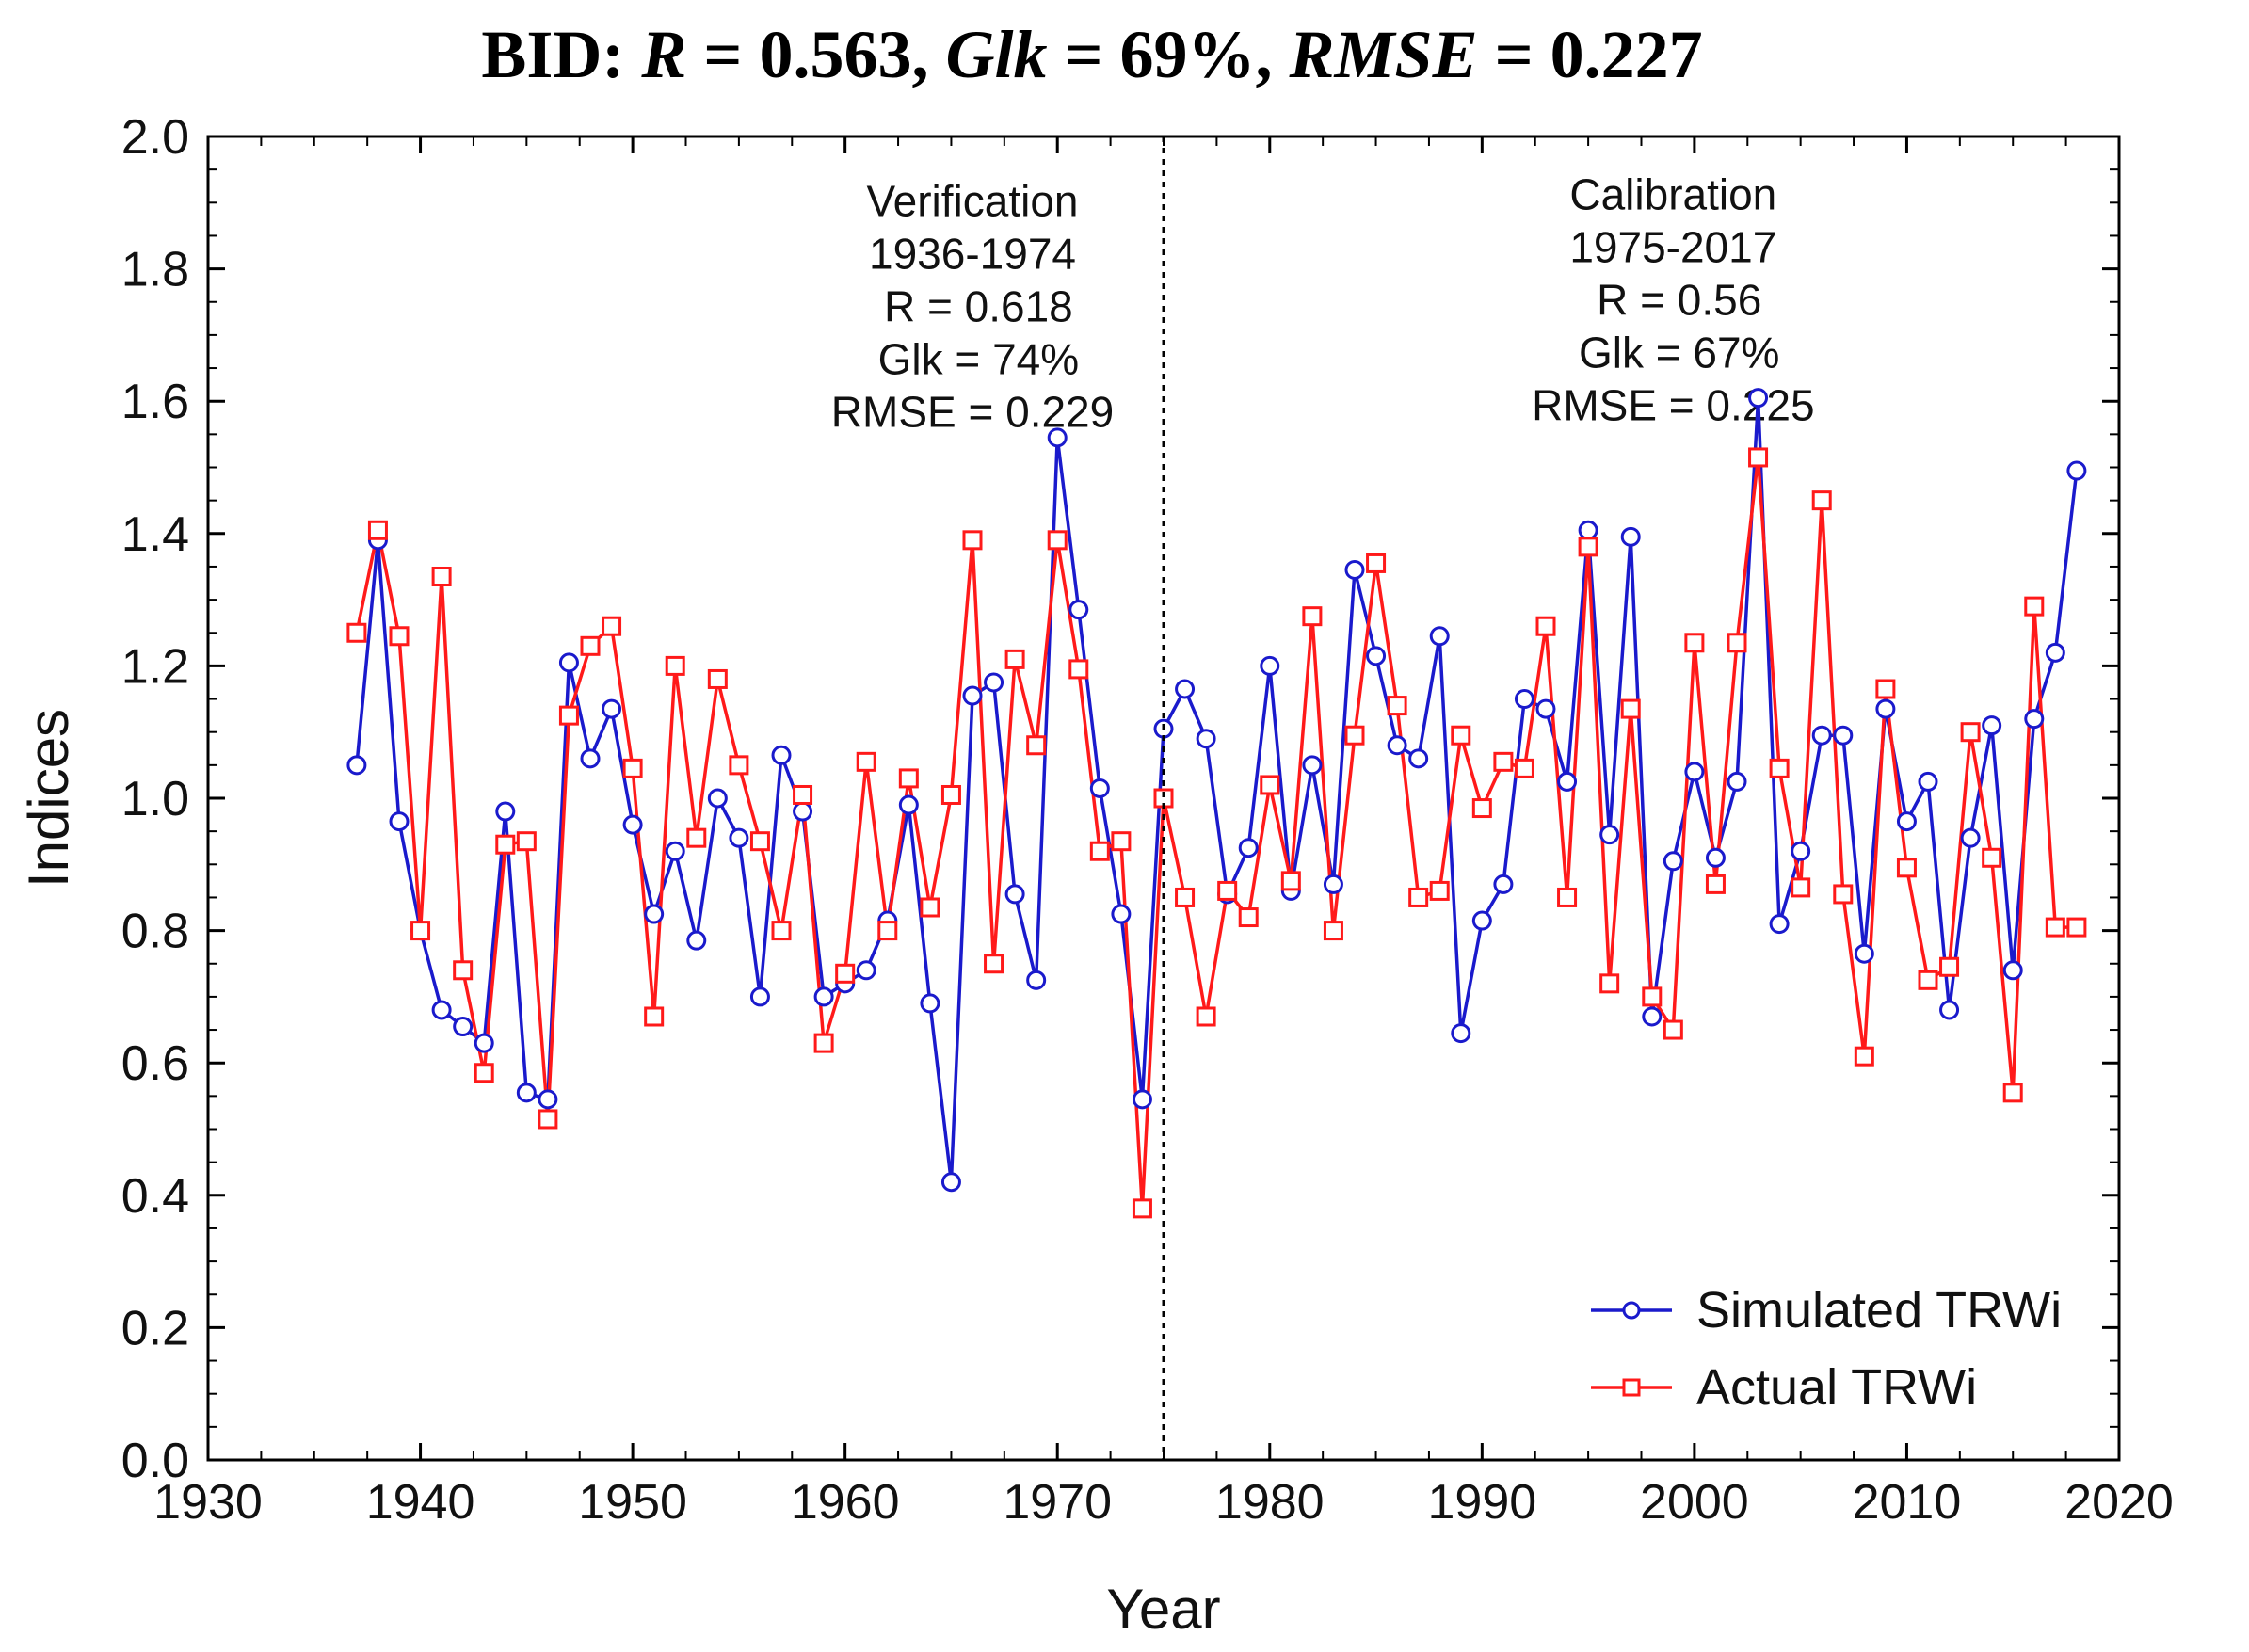 This screenshot has height=1652, width=2249. I want to click on x-tick-label: 2000, so click(1694, 1502).